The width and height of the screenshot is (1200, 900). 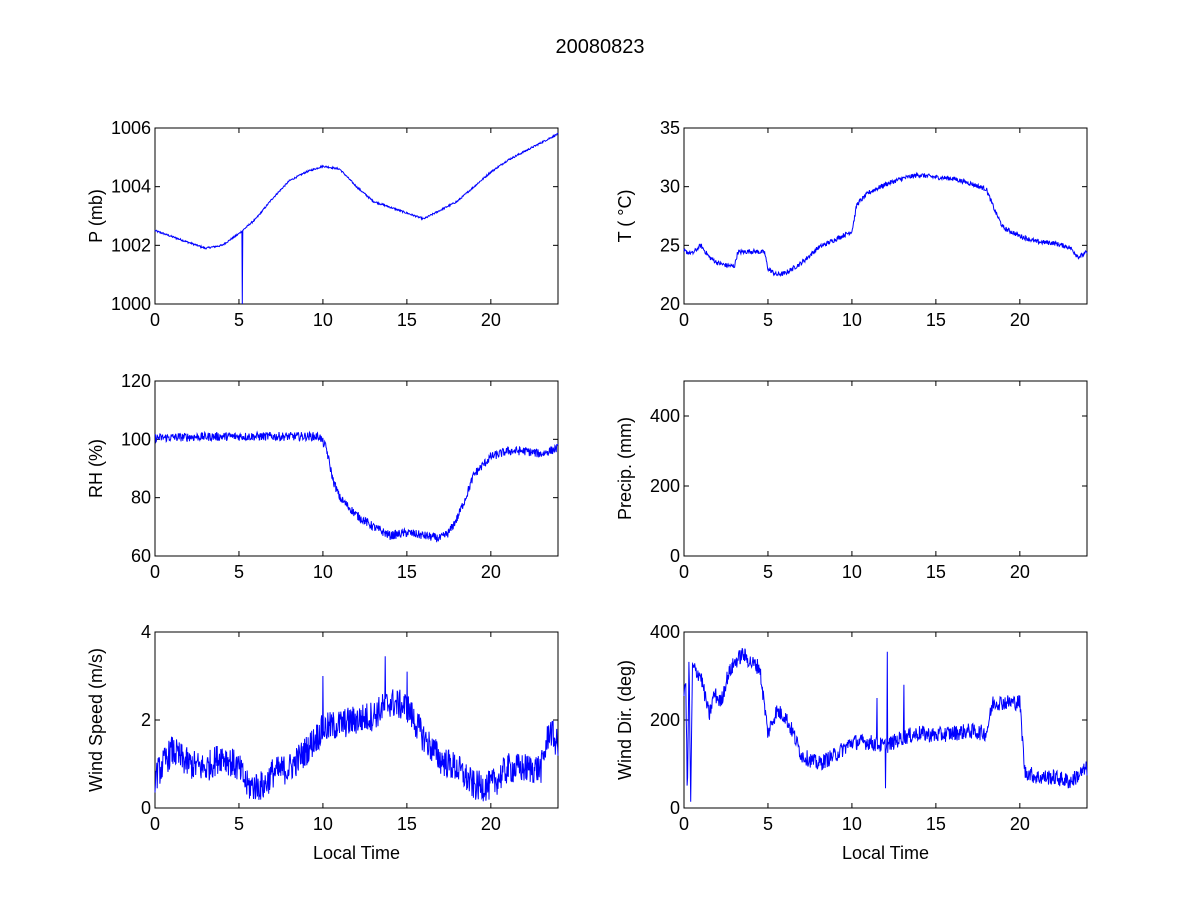 I want to click on x-tick-label-windspeed: 20, so click(x=491, y=824).